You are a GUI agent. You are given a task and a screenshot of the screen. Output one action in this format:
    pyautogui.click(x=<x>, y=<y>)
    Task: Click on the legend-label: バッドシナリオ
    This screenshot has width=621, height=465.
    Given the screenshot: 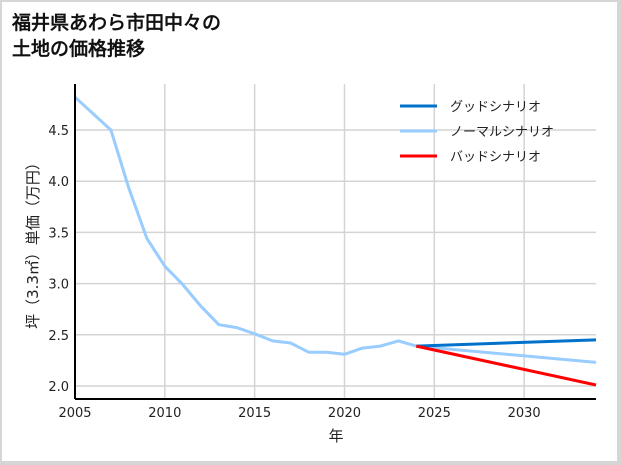 What is the action you would take?
    pyautogui.click(x=495, y=157)
    